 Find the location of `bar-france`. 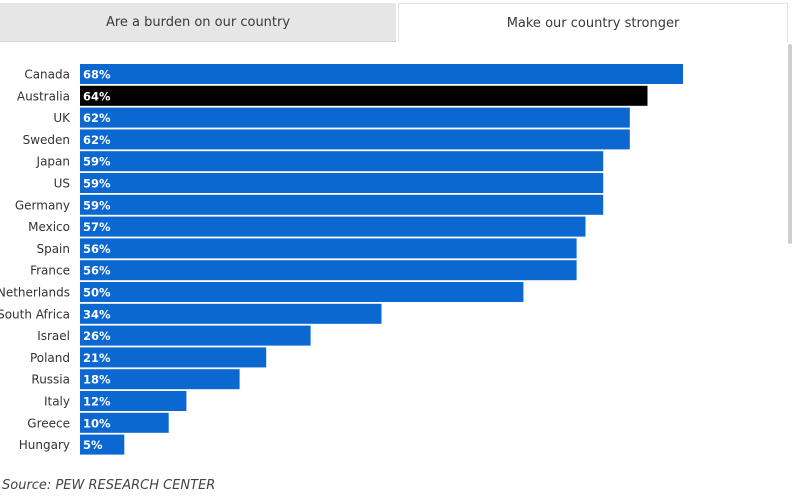

bar-france is located at coordinates (328, 270).